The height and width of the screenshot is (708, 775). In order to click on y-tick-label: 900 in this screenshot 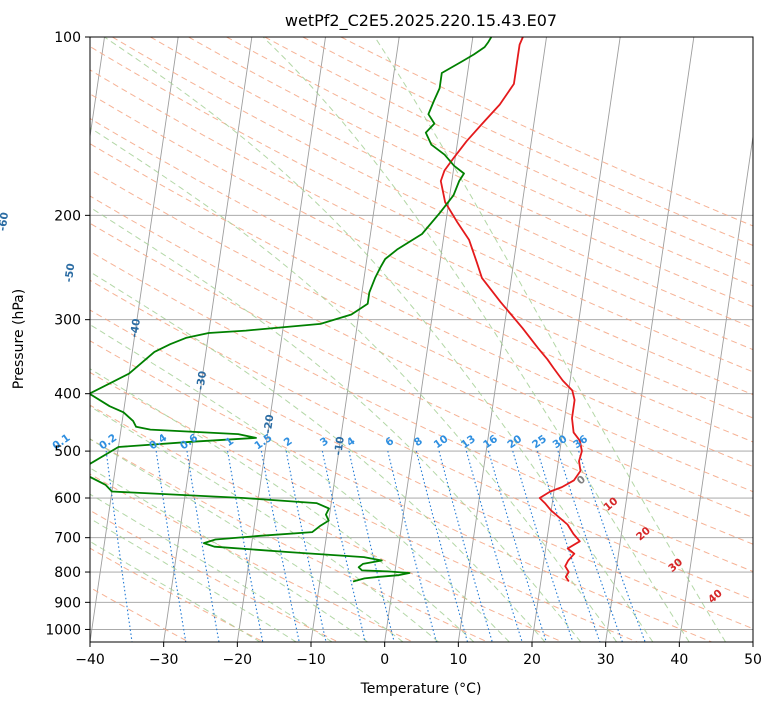, I will do `click(67, 603)`.